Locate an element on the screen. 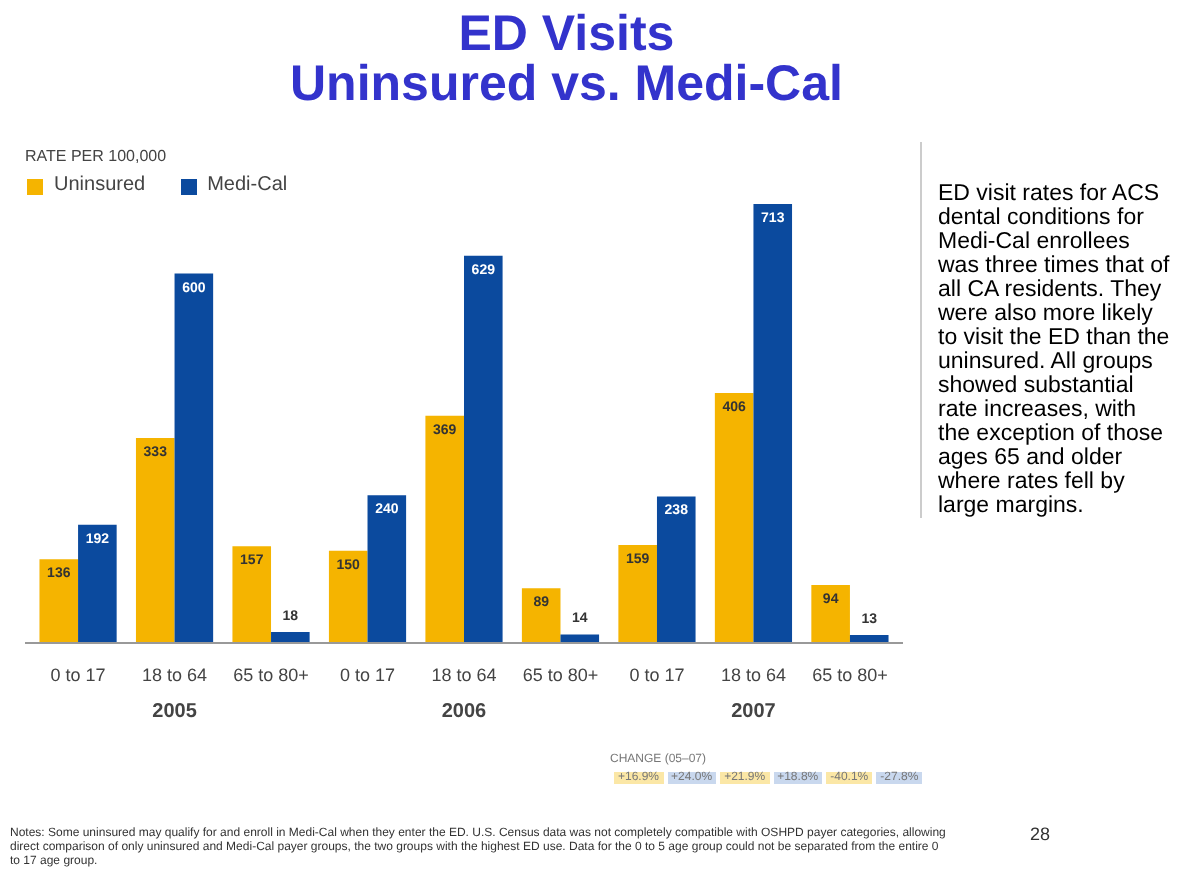 This screenshot has height=894, width=1204. text: 2005 is located at coordinates (175, 712).